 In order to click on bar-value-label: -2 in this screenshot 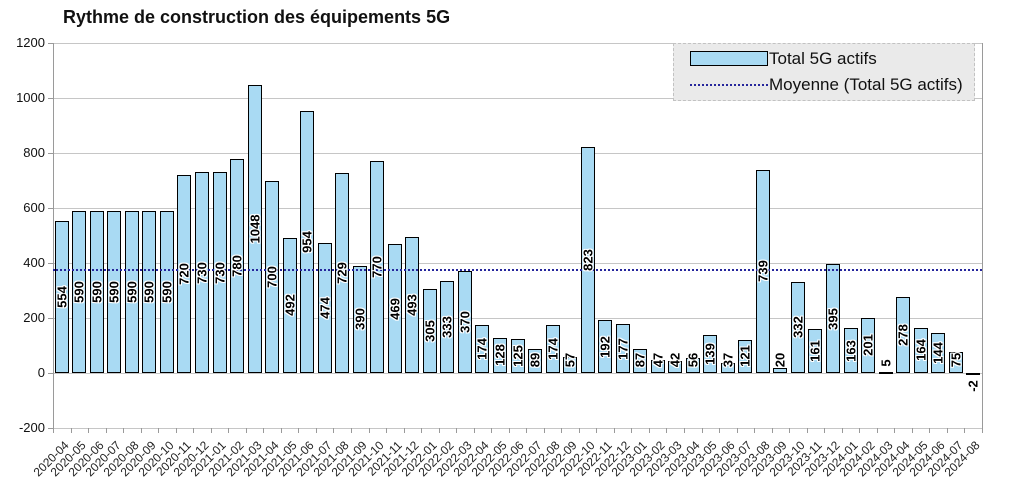, I will do `click(973, 386)`.